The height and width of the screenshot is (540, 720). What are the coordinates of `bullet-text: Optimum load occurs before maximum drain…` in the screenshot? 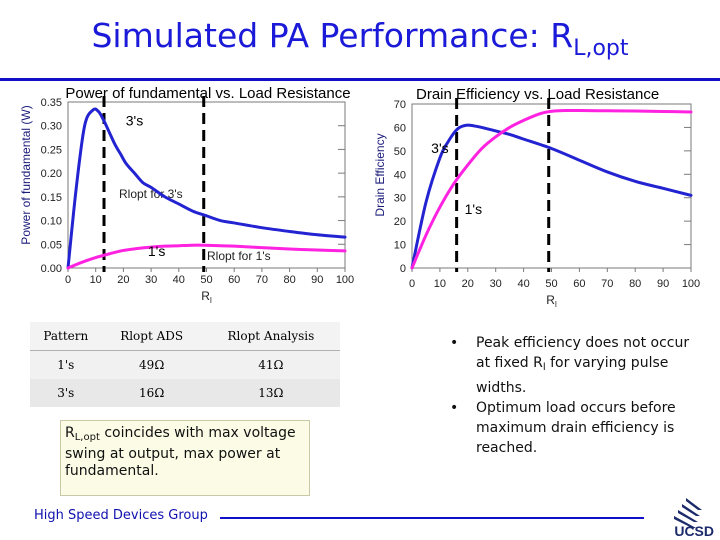 It's located at (576, 428).